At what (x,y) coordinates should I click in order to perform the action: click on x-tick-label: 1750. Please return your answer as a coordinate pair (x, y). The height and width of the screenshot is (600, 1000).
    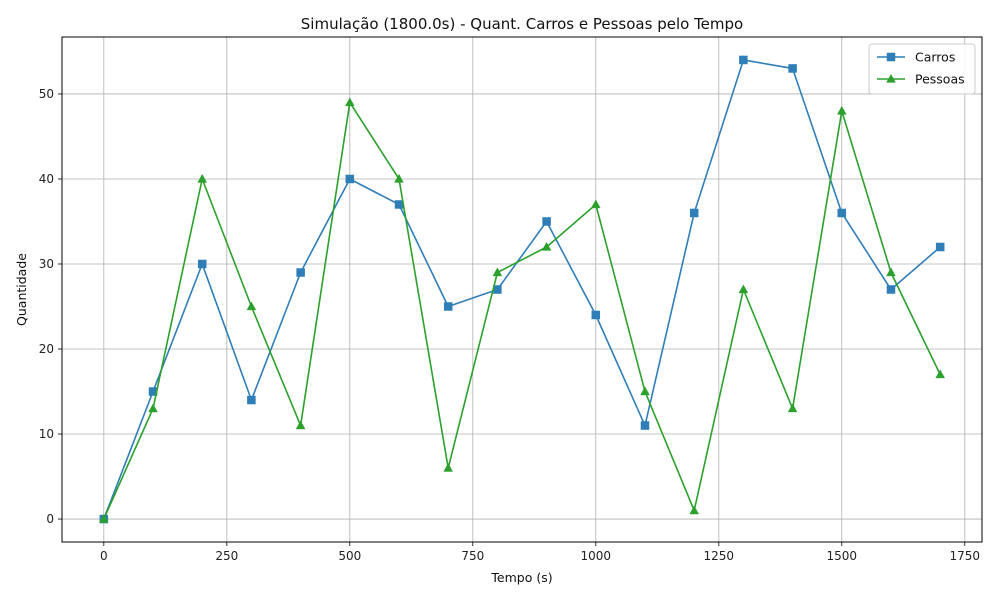
    Looking at the image, I should click on (965, 556).